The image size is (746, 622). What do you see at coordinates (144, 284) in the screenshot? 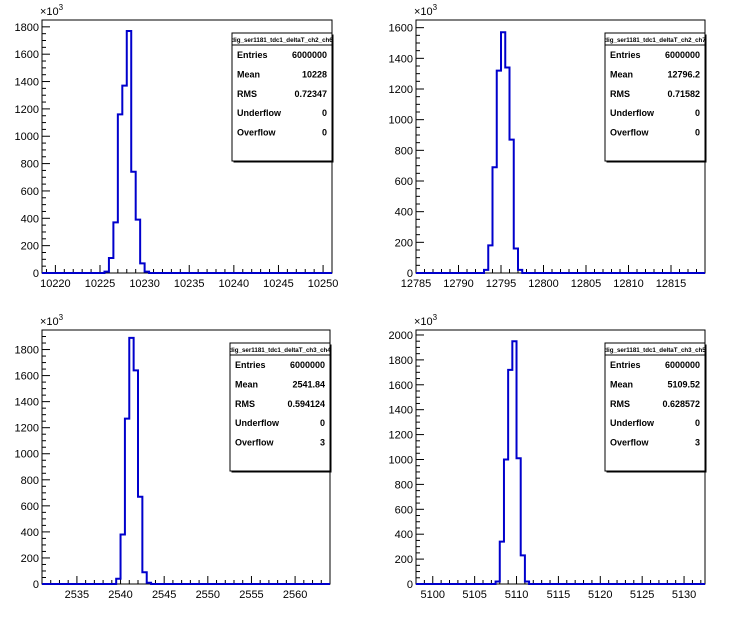
I see `x-tick-label: 10230` at bounding box center [144, 284].